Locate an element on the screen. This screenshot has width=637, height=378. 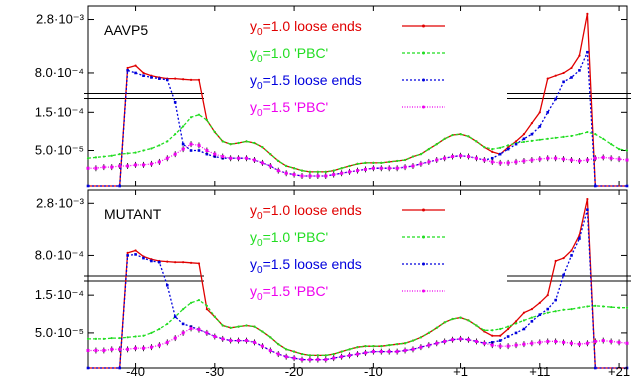
y-tick-label: 2.8·10⁻³ is located at coordinates (60, 19).